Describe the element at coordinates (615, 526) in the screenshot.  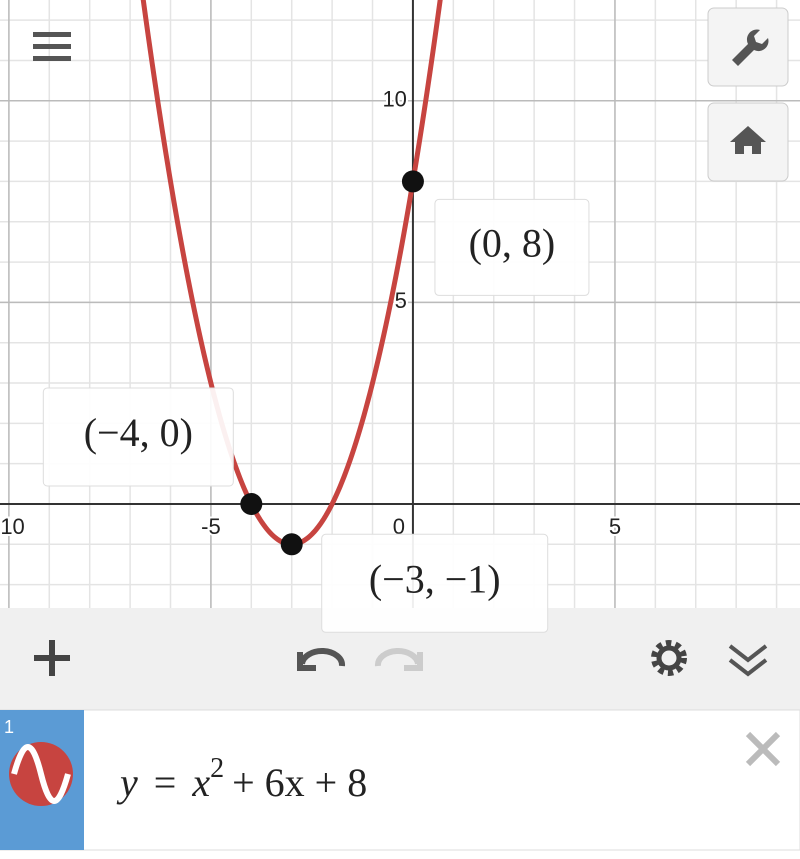
I see `x-tick-label: 5` at that location.